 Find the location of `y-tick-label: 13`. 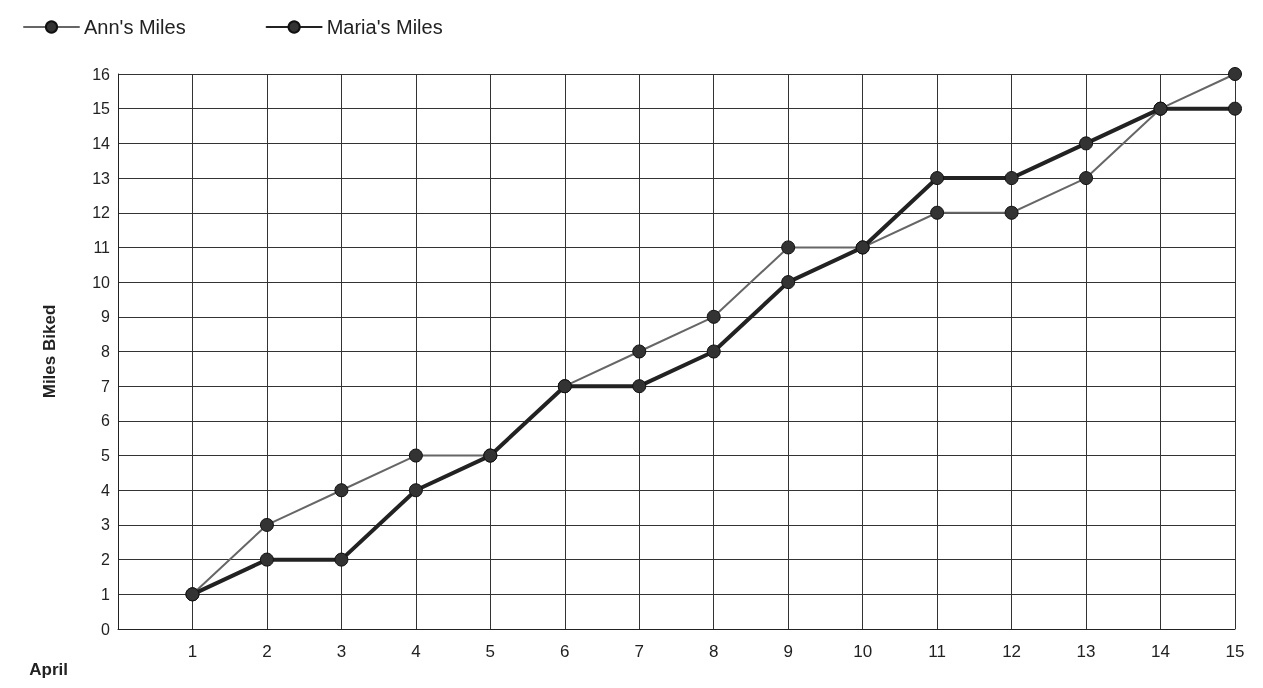

y-tick-label: 13 is located at coordinates (101, 178).